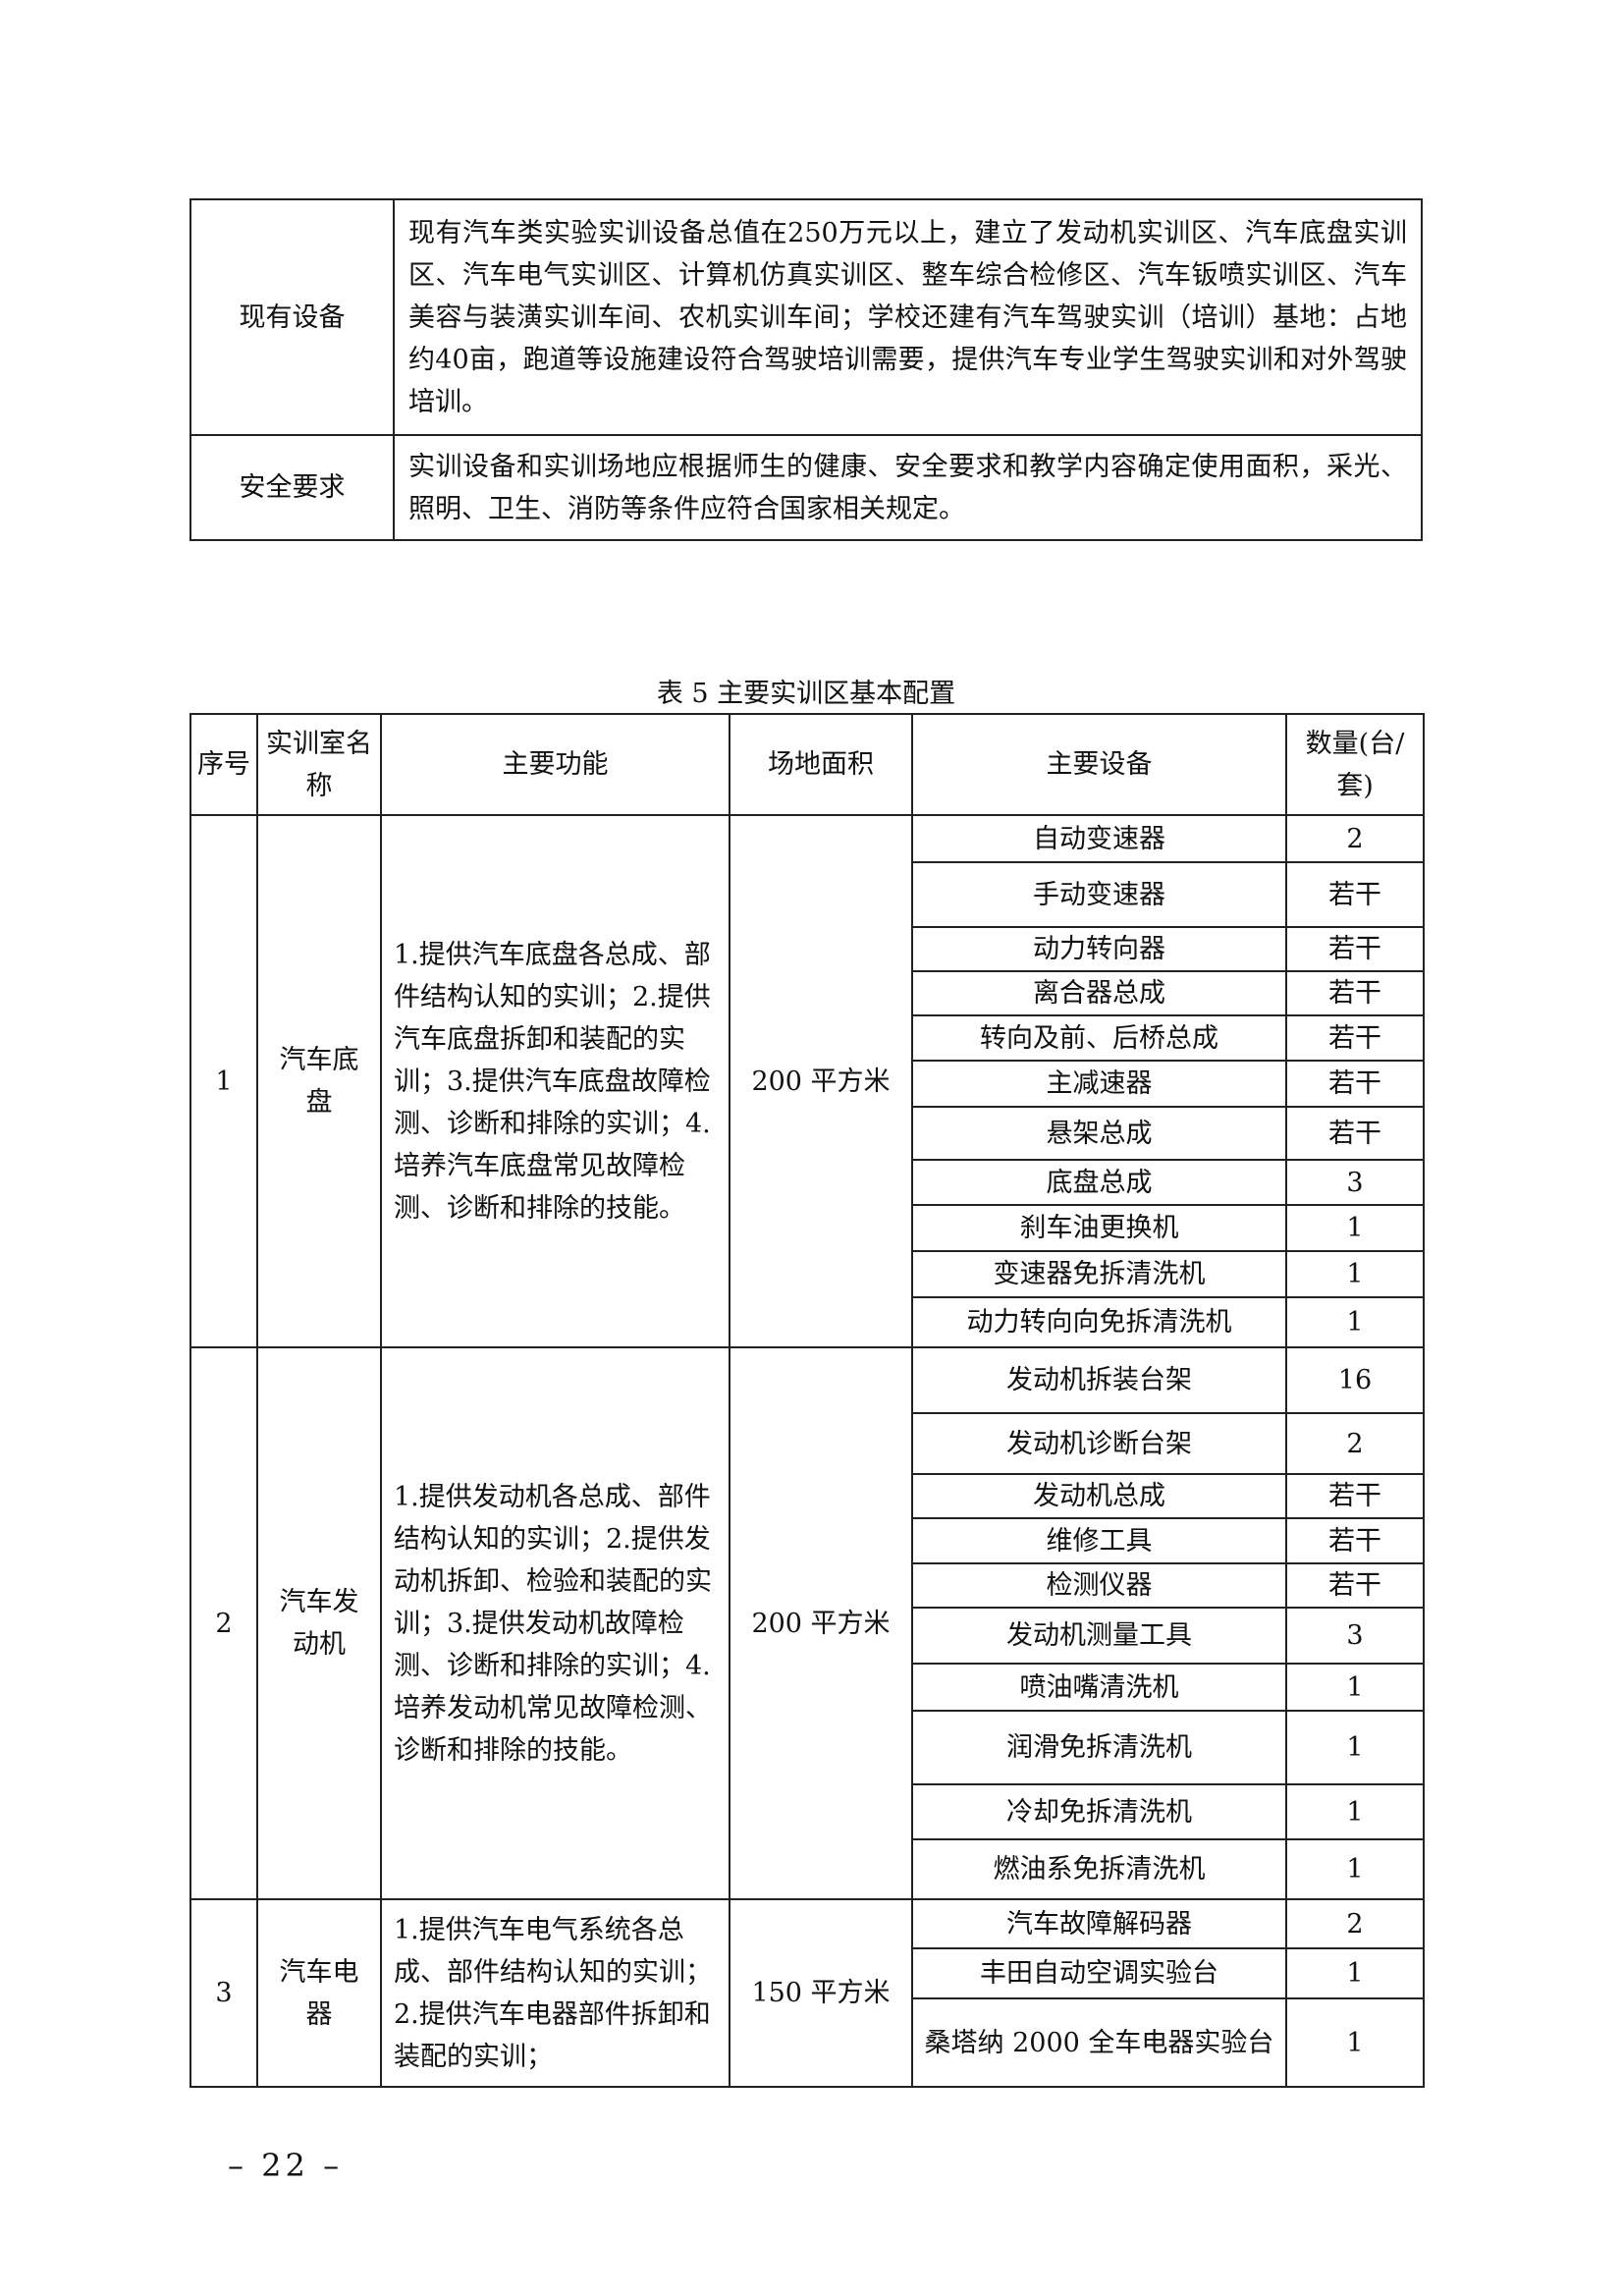 The width and height of the screenshot is (1623, 2296). I want to click on table-row: 喷油嘴清洗机 1, so click(807, 1687).